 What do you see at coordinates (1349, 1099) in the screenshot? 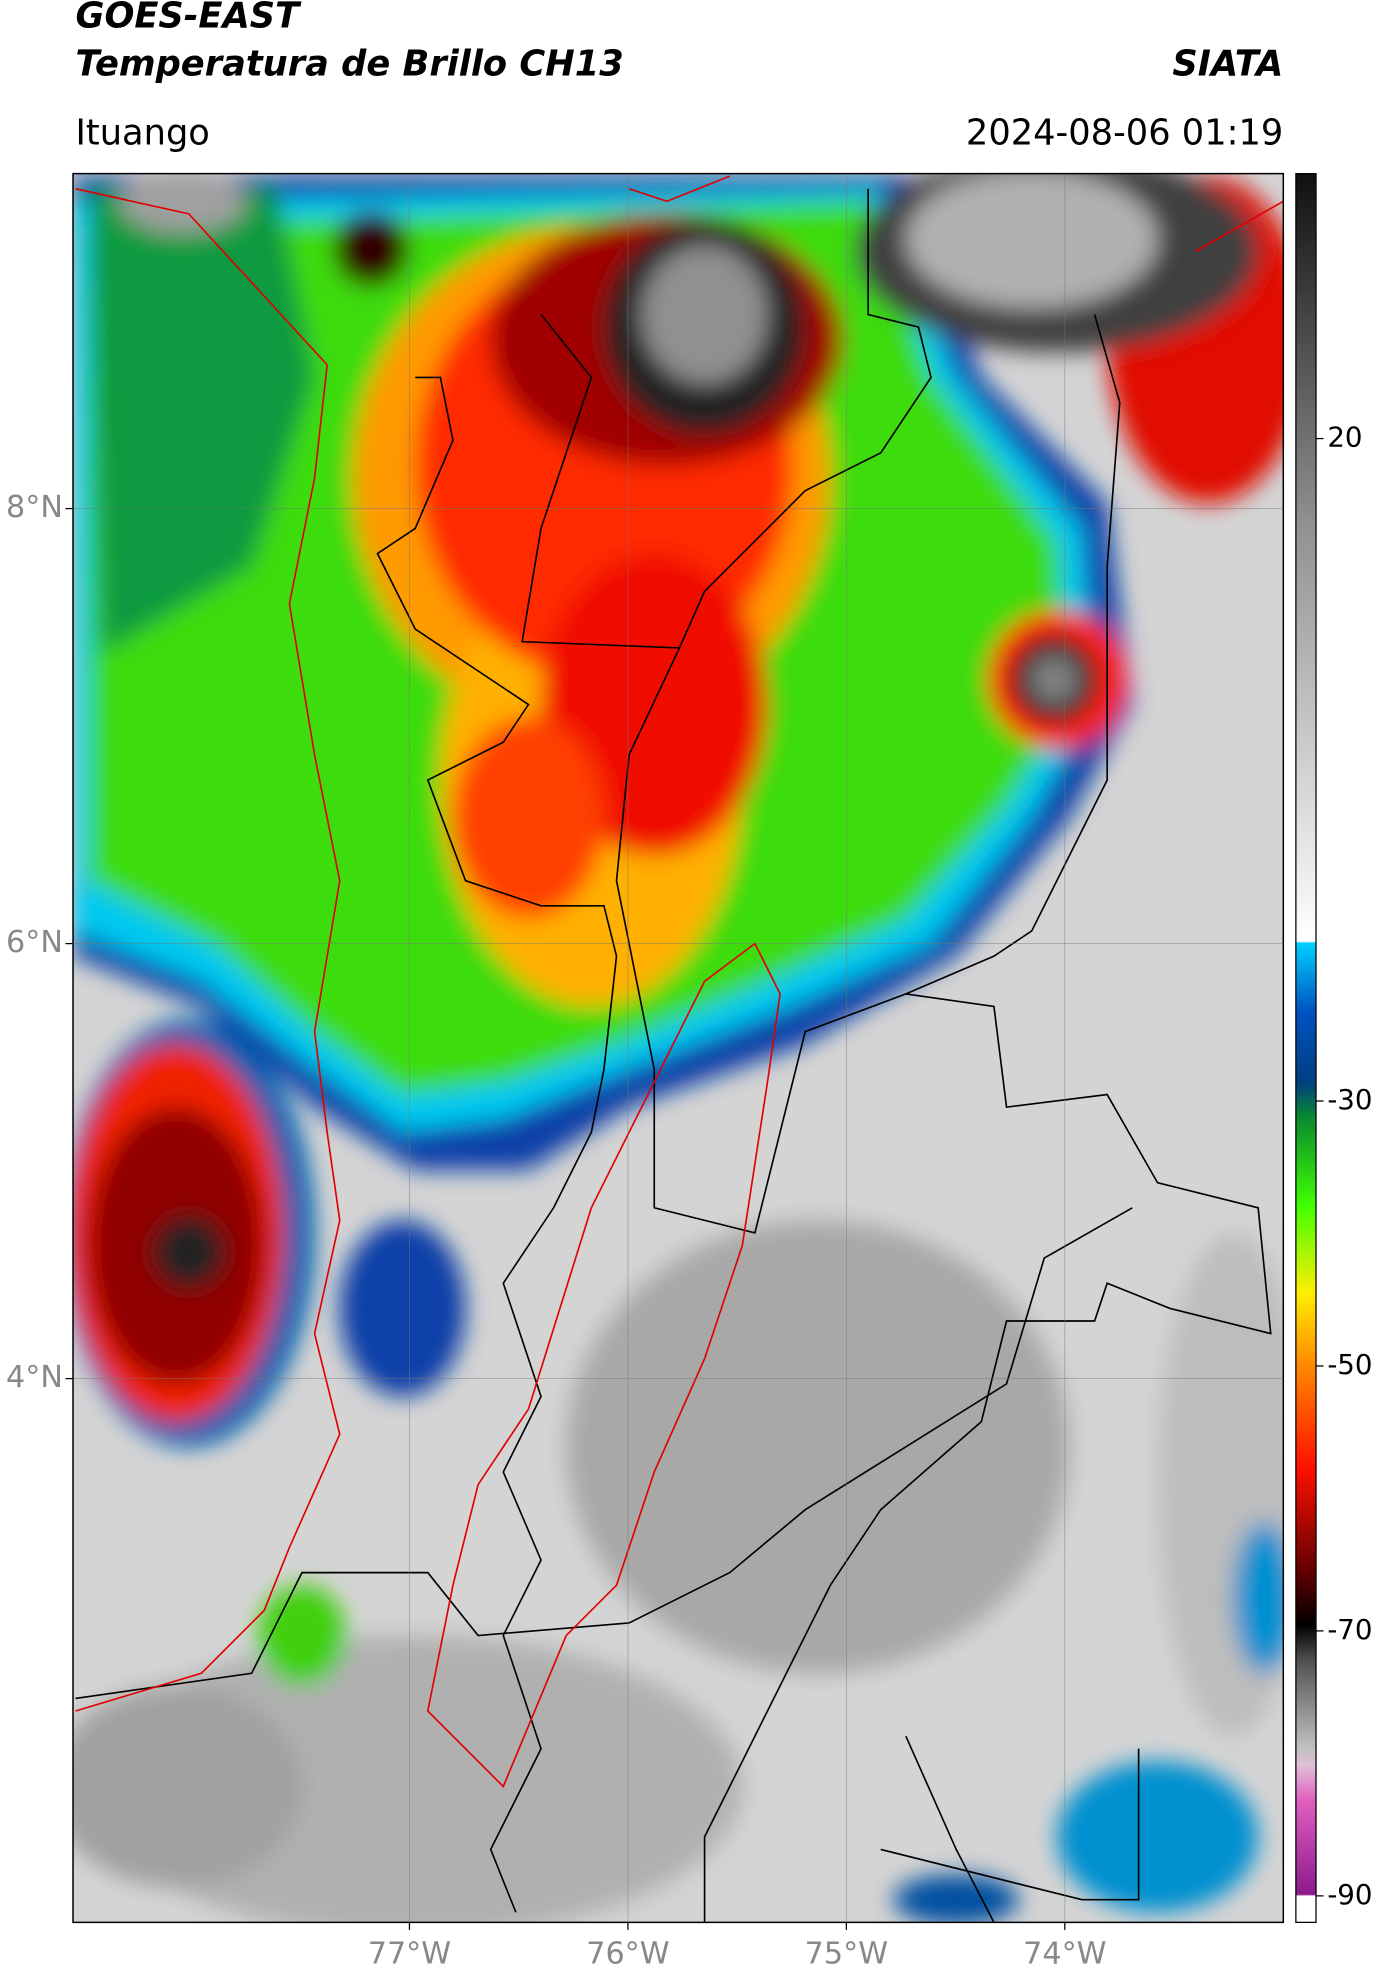
I see `colorbar-tick-label: -30` at bounding box center [1349, 1099].